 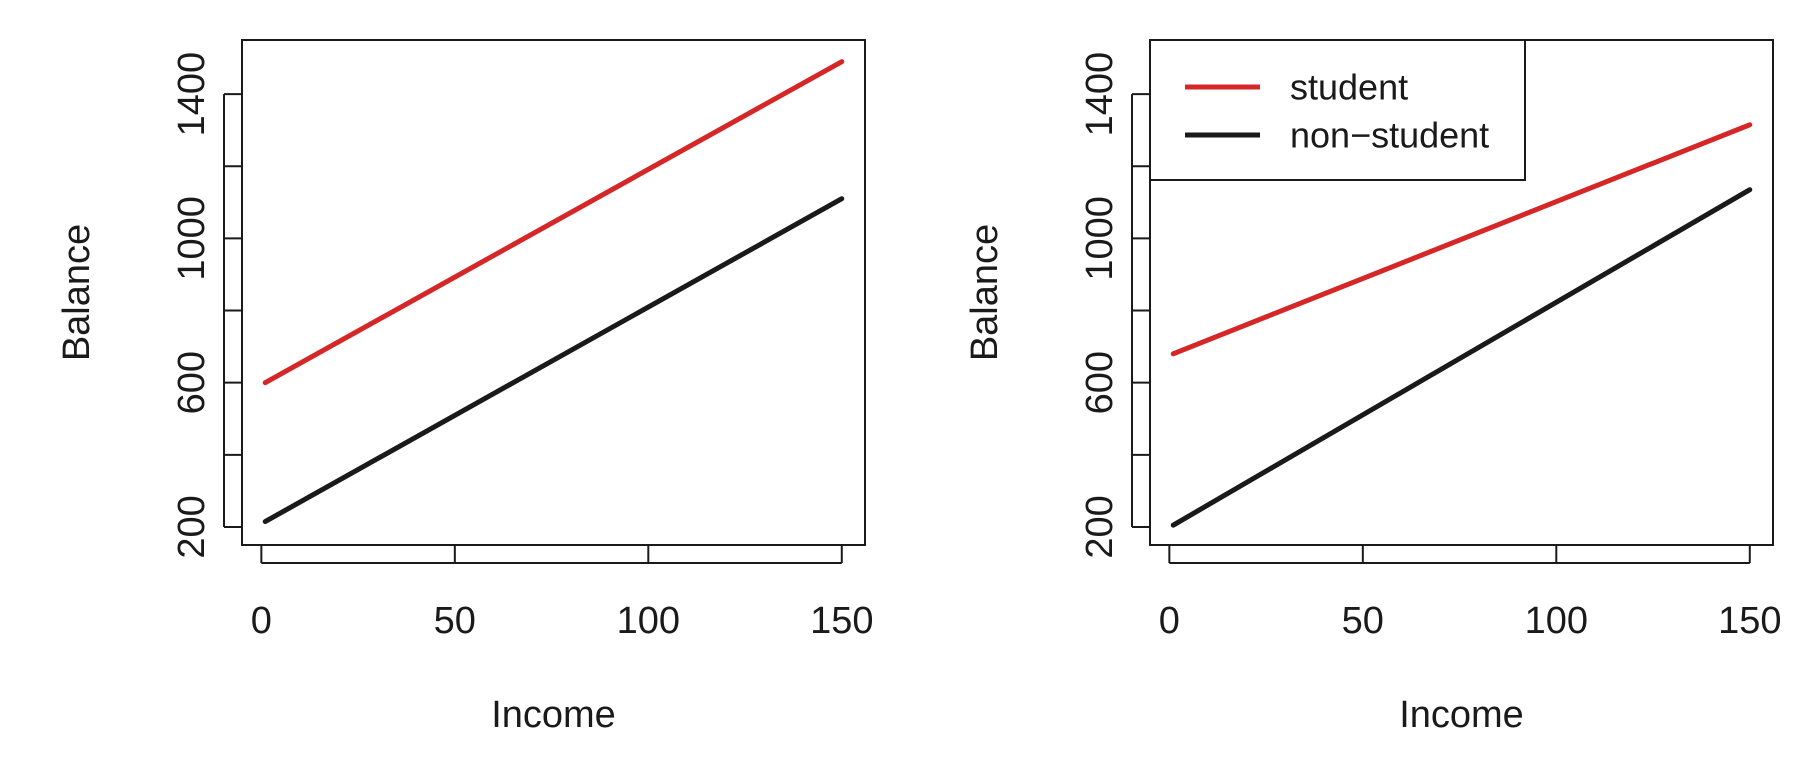 I want to click on legend-box, so click(x=1337, y=110).